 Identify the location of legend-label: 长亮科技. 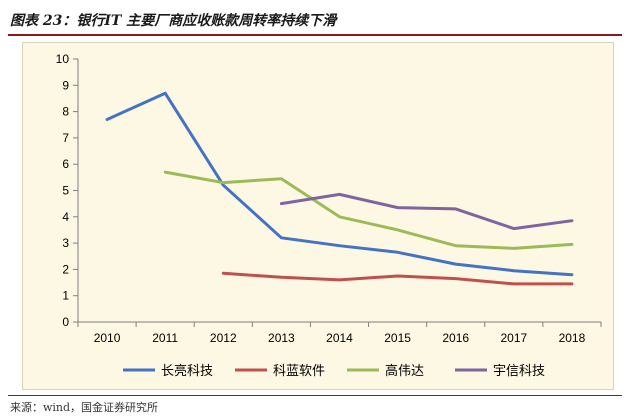
(187, 371).